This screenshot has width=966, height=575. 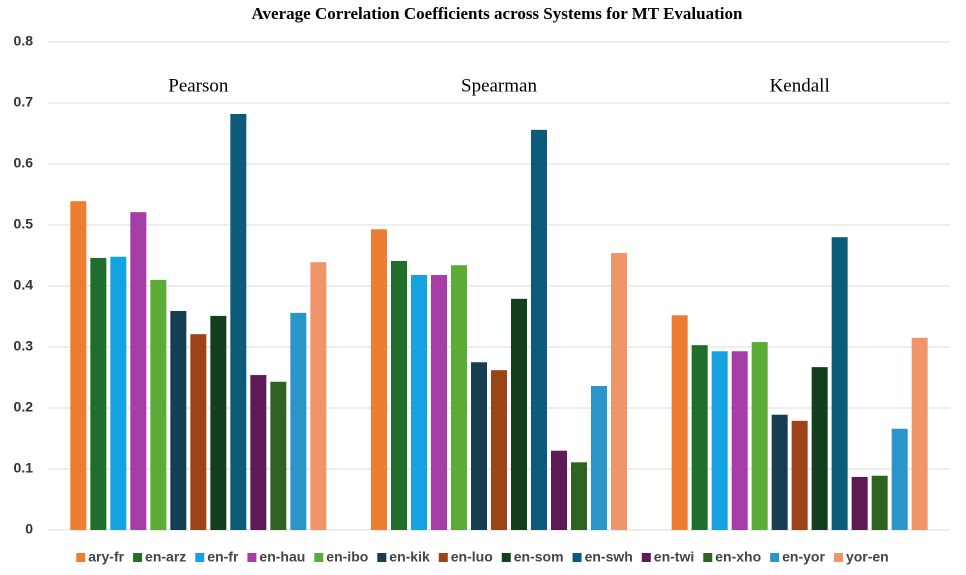 What do you see at coordinates (867, 557) in the screenshot?
I see `legend-label: yor-en` at bounding box center [867, 557].